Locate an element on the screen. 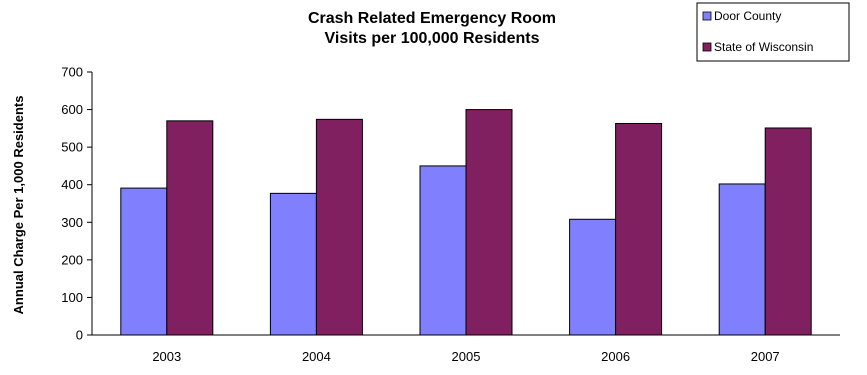 This screenshot has height=375, width=867. chart-title-line-1: Crash Related Emergency Room is located at coordinates (432, 18).